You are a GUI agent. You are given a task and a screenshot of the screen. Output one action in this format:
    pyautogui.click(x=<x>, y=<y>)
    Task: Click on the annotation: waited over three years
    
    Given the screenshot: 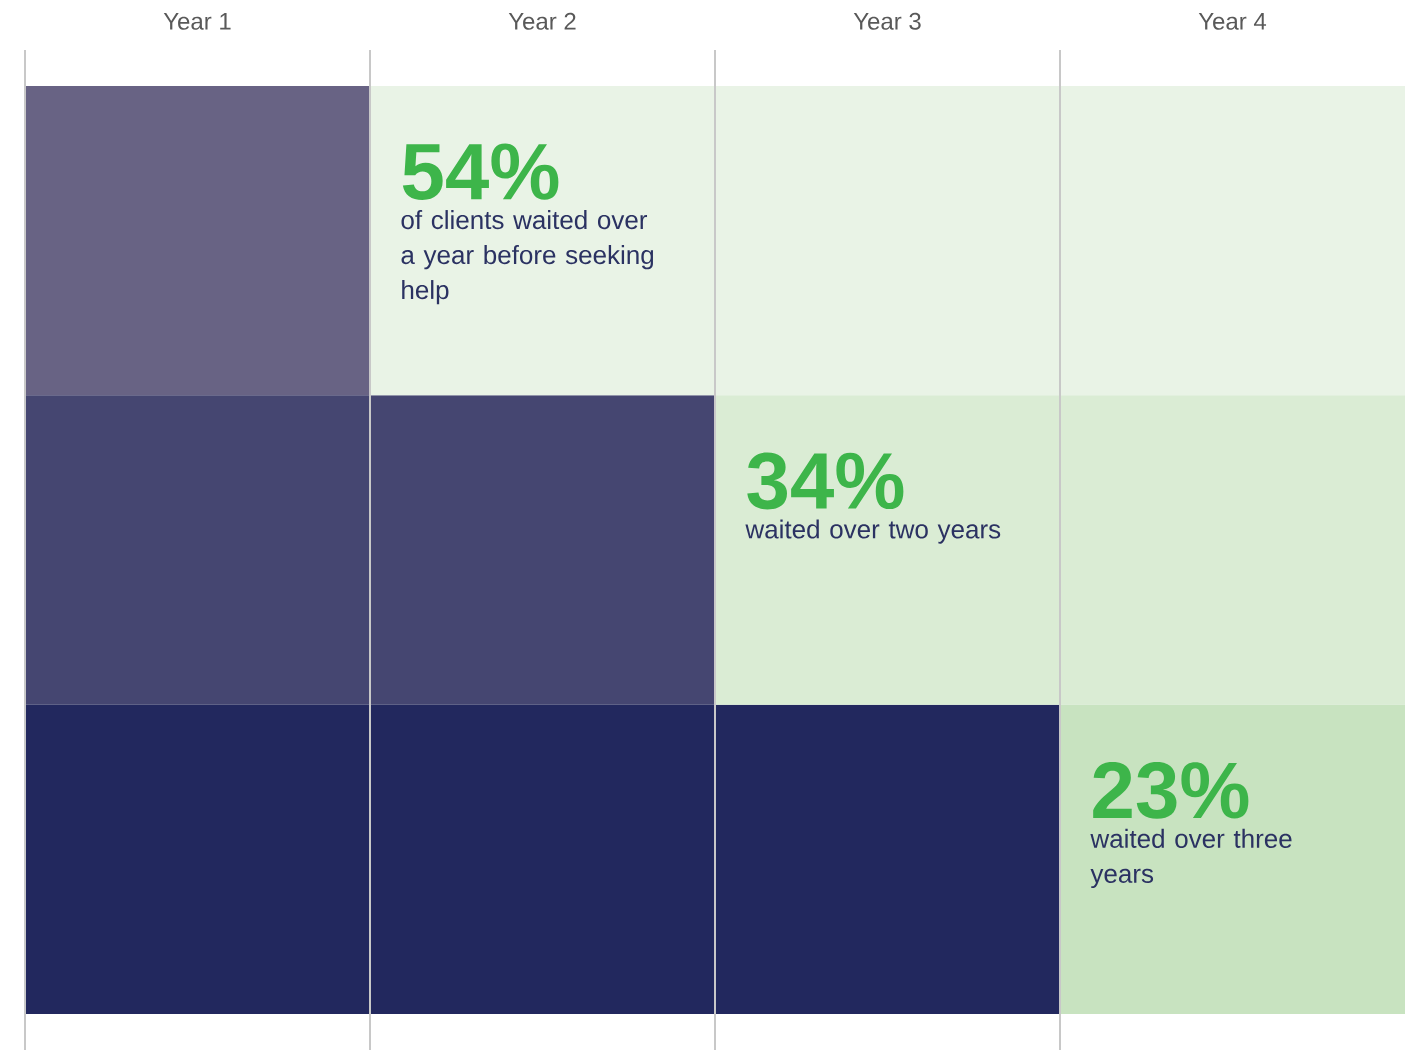 What is the action you would take?
    pyautogui.click(x=1191, y=858)
    